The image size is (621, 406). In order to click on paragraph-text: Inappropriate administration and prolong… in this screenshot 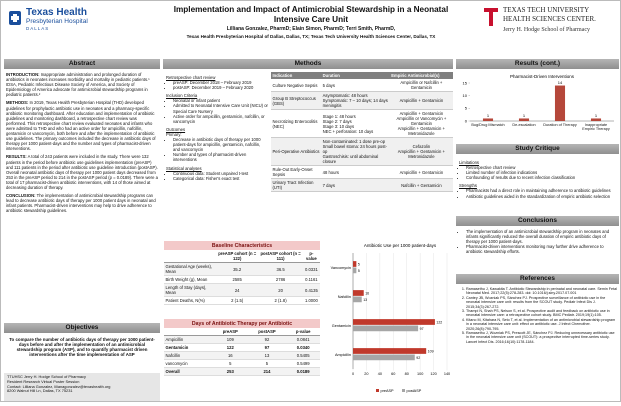, I will do `click(78, 85)`.